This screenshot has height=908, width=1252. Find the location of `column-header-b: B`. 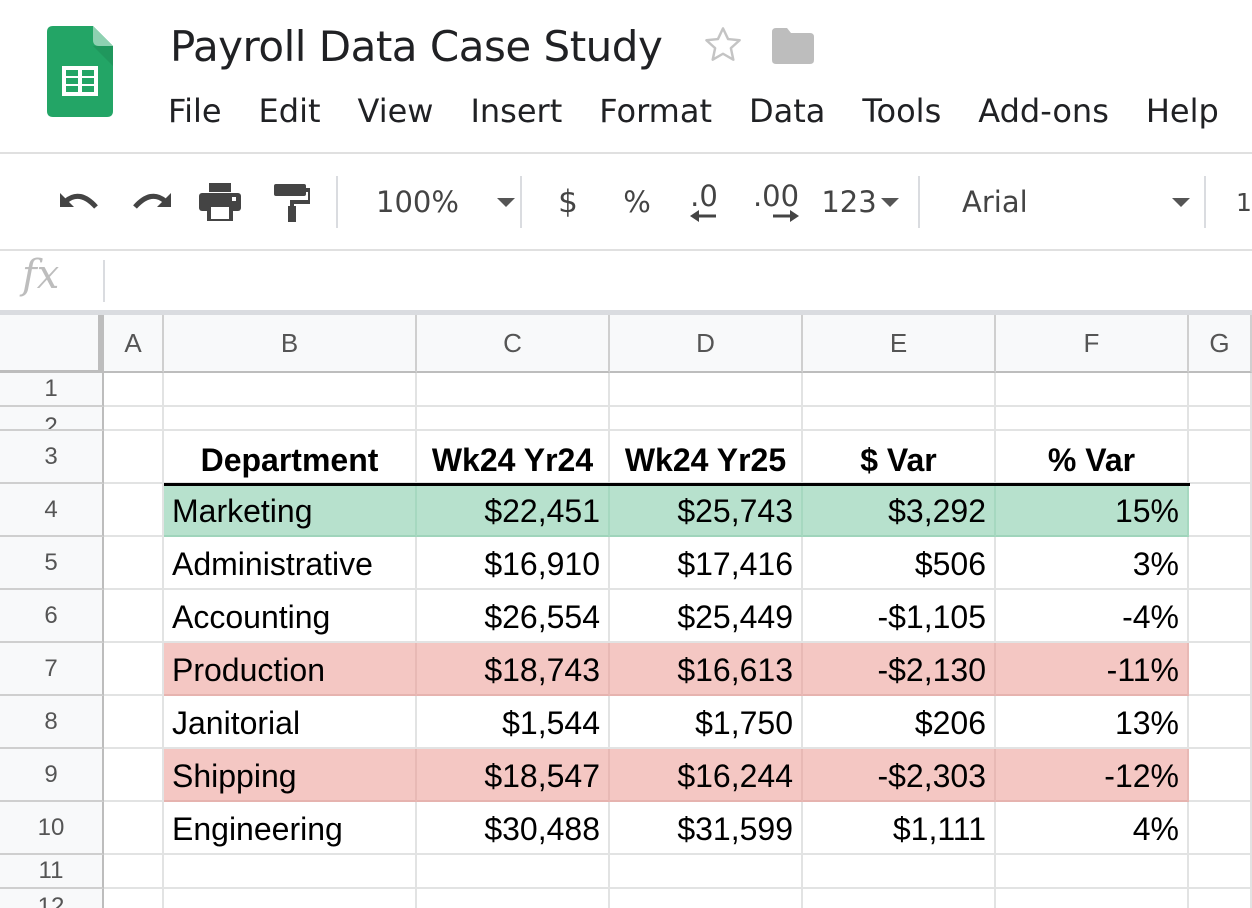

column-header-b: B is located at coordinates (290, 344).